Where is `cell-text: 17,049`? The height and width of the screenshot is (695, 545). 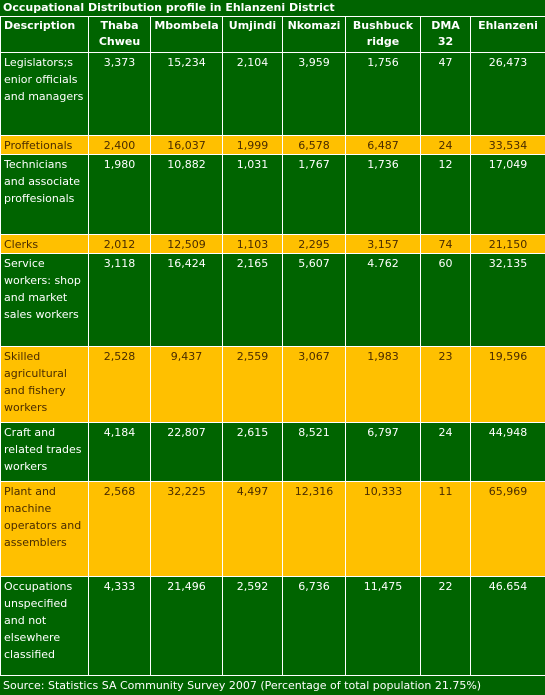
cell-text: 17,049 is located at coordinates (508, 164).